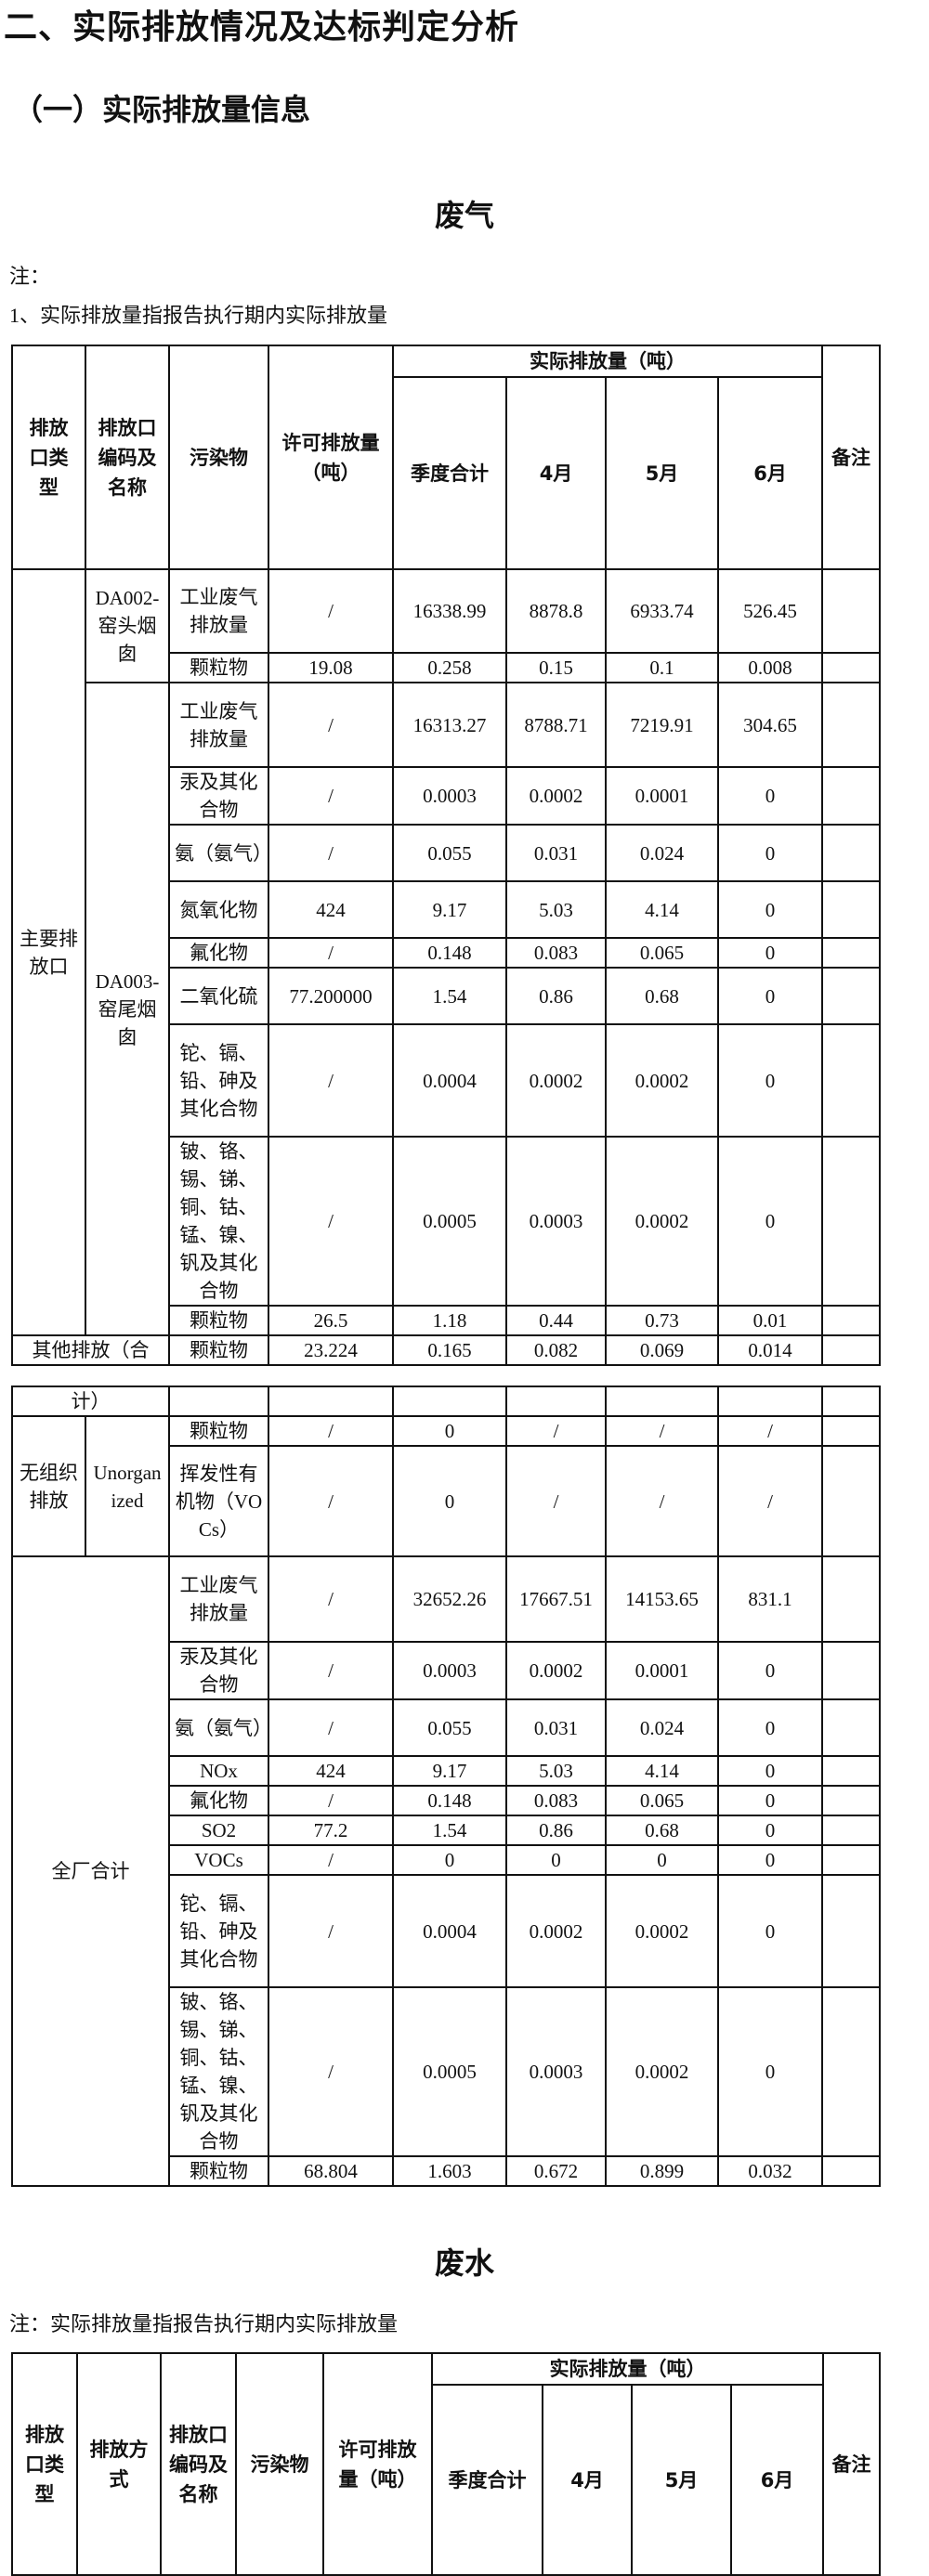  I want to click on june-cell: 304.65, so click(770, 725).